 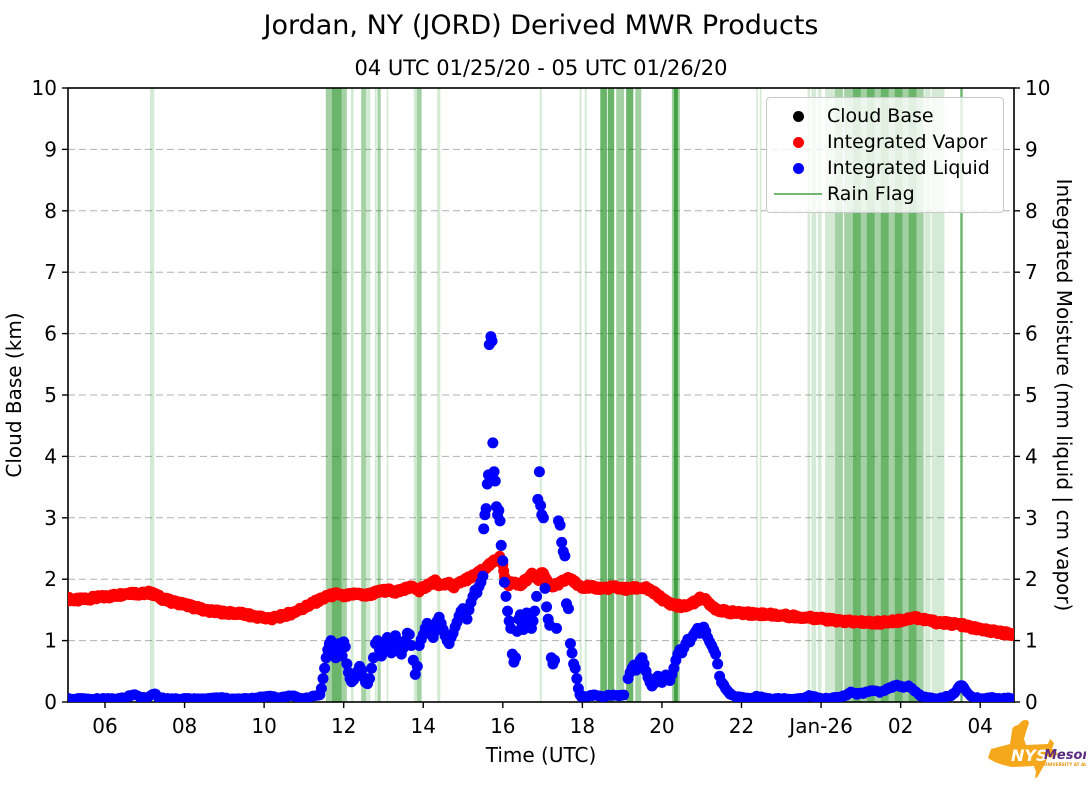 What do you see at coordinates (1031, 149) in the screenshot?
I see `y-tick-label-right: 9` at bounding box center [1031, 149].